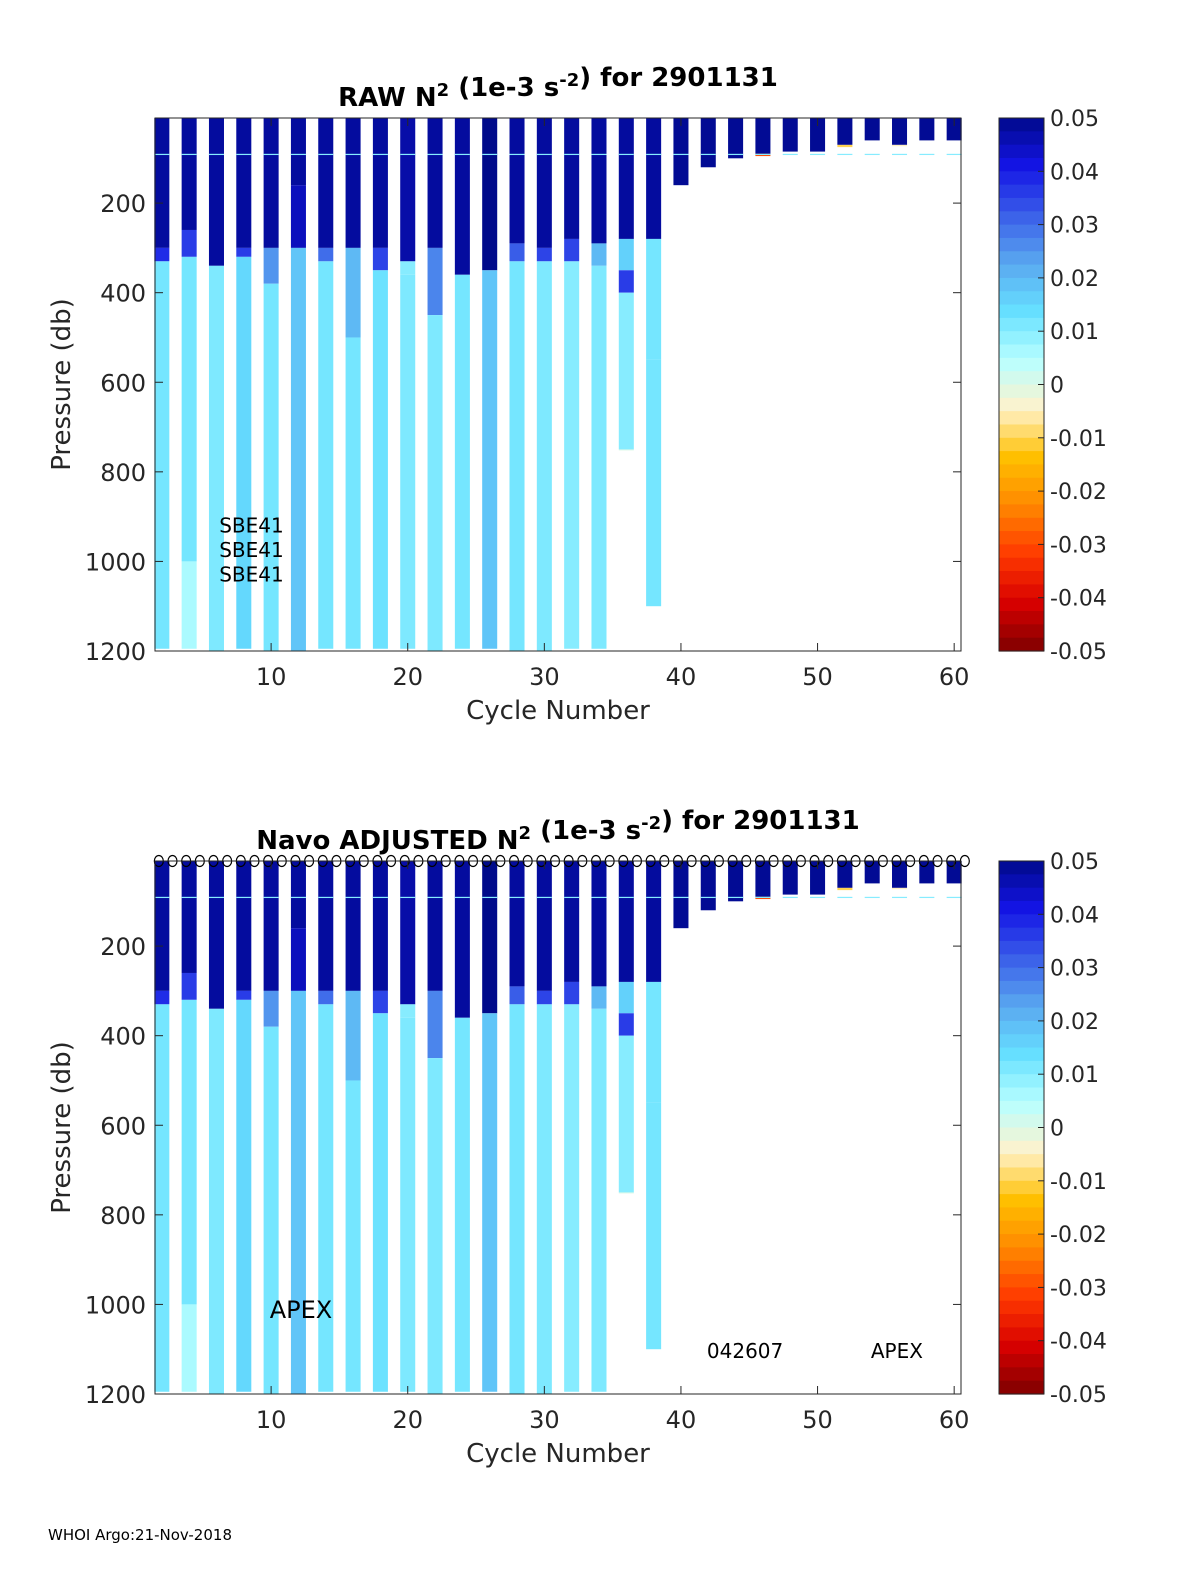 The width and height of the screenshot is (1200, 1579). Describe the element at coordinates (1078, 1288) in the screenshot. I see `colorbar-tick-label: -0.03` at that location.